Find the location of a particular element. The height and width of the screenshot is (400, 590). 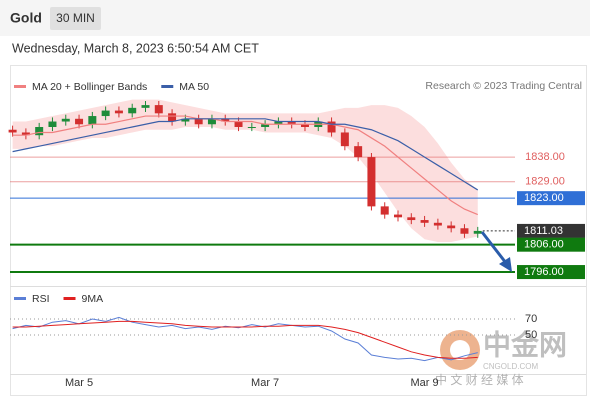

arrow-shaft is located at coordinates (494, 247).